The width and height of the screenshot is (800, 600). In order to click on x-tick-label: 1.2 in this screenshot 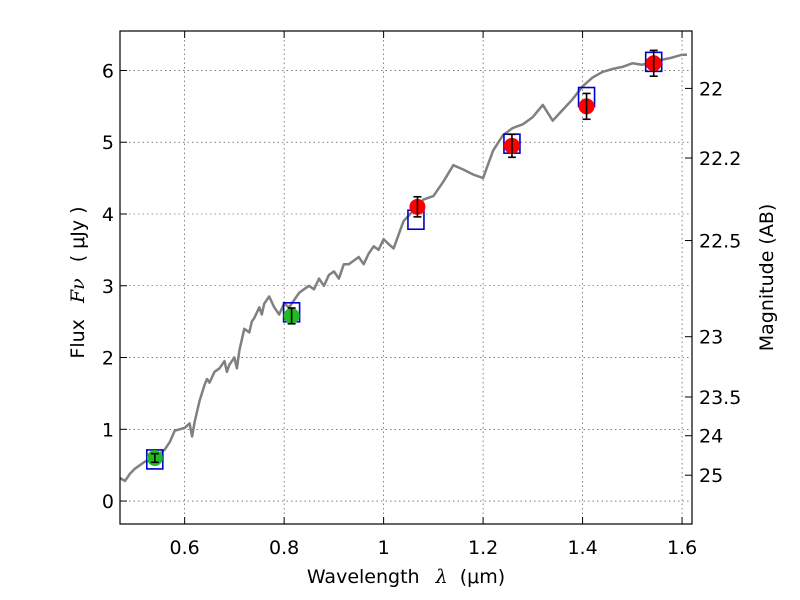, I will do `click(483, 548)`.